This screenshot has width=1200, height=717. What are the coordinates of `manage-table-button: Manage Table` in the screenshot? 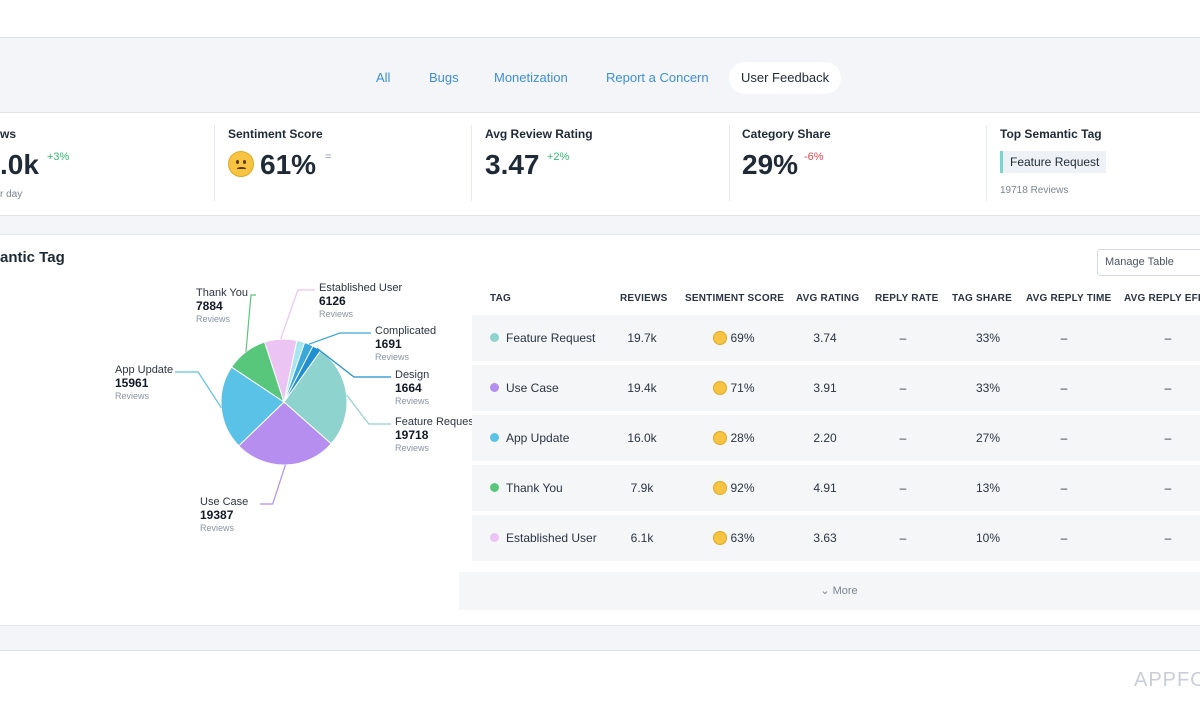 It's located at (1148, 262).